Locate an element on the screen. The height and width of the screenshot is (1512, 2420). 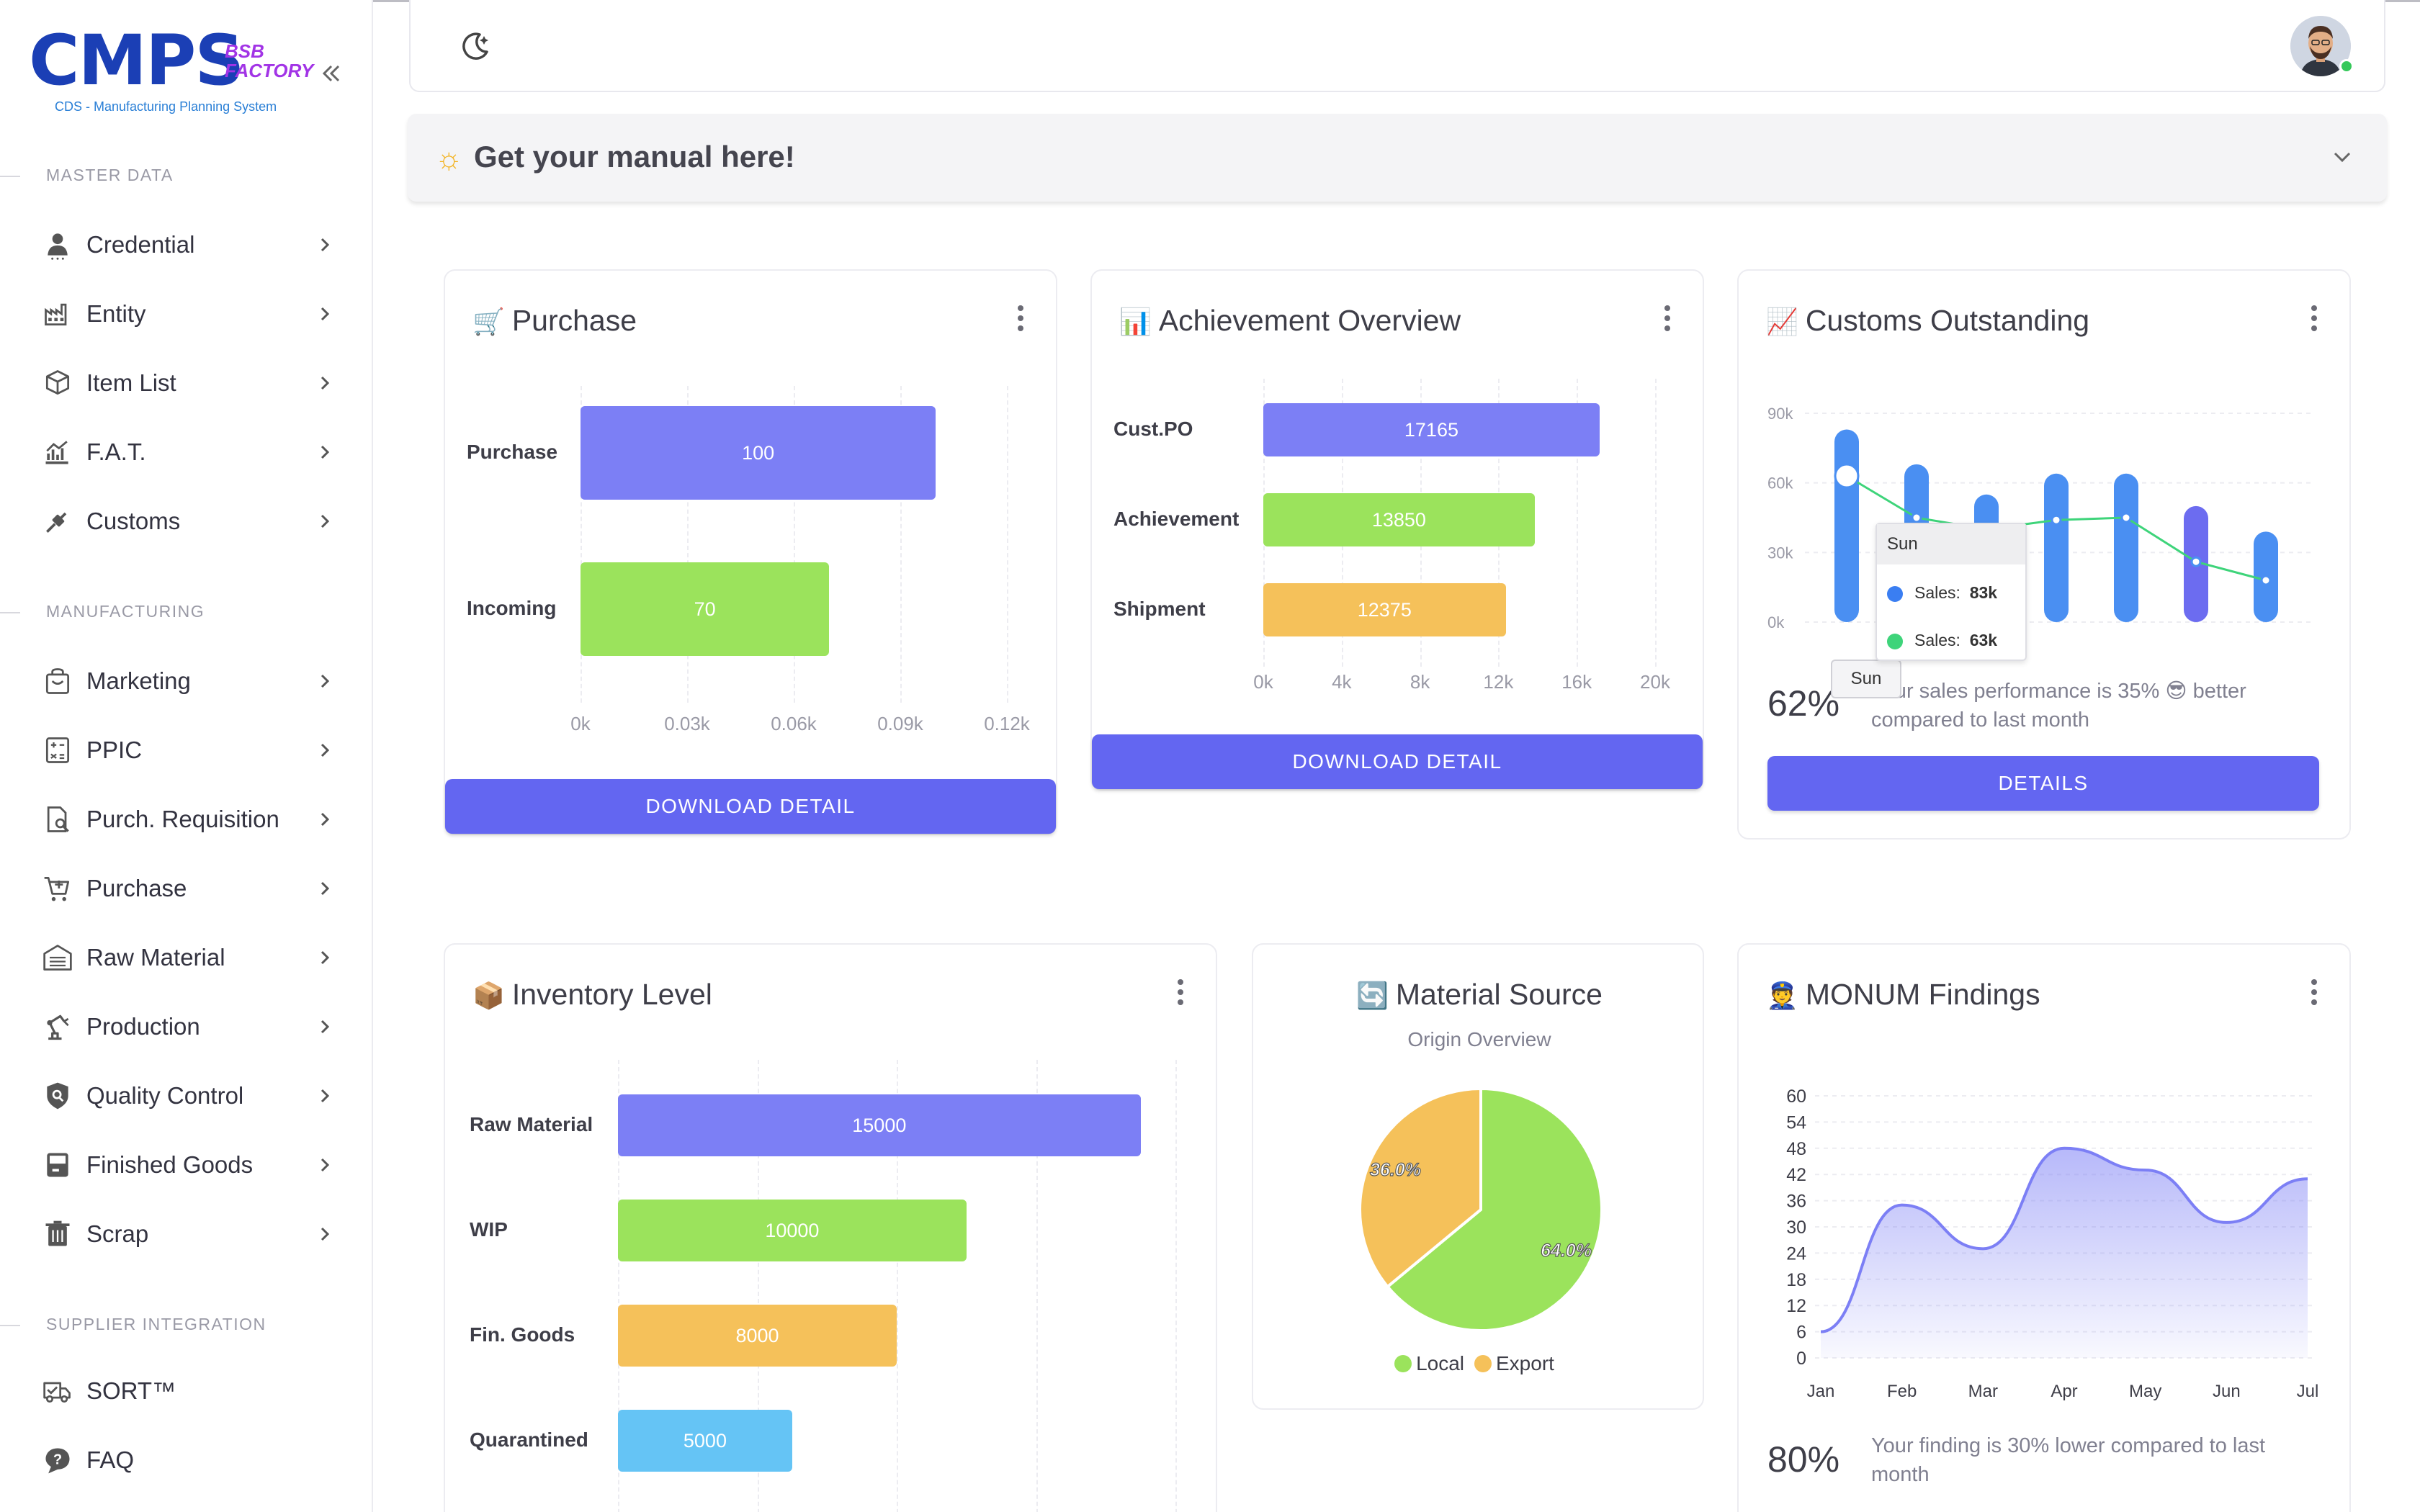
material-legend: Local Export is located at coordinates (1479, 1363).